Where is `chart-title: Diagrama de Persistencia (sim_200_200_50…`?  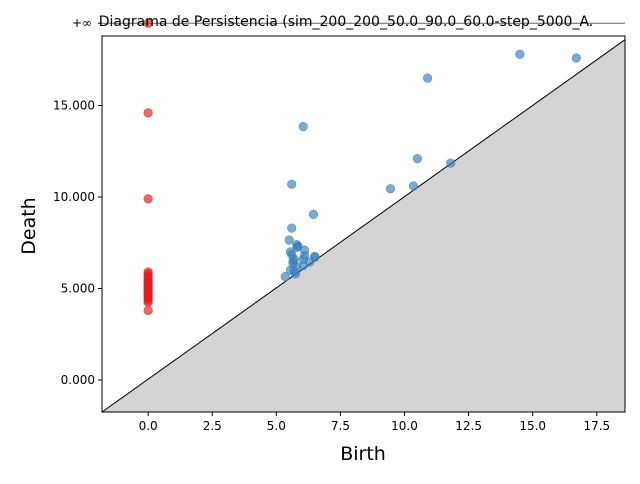 chart-title: Diagrama de Persistencia (sim_200_200_50… is located at coordinates (346, 22).